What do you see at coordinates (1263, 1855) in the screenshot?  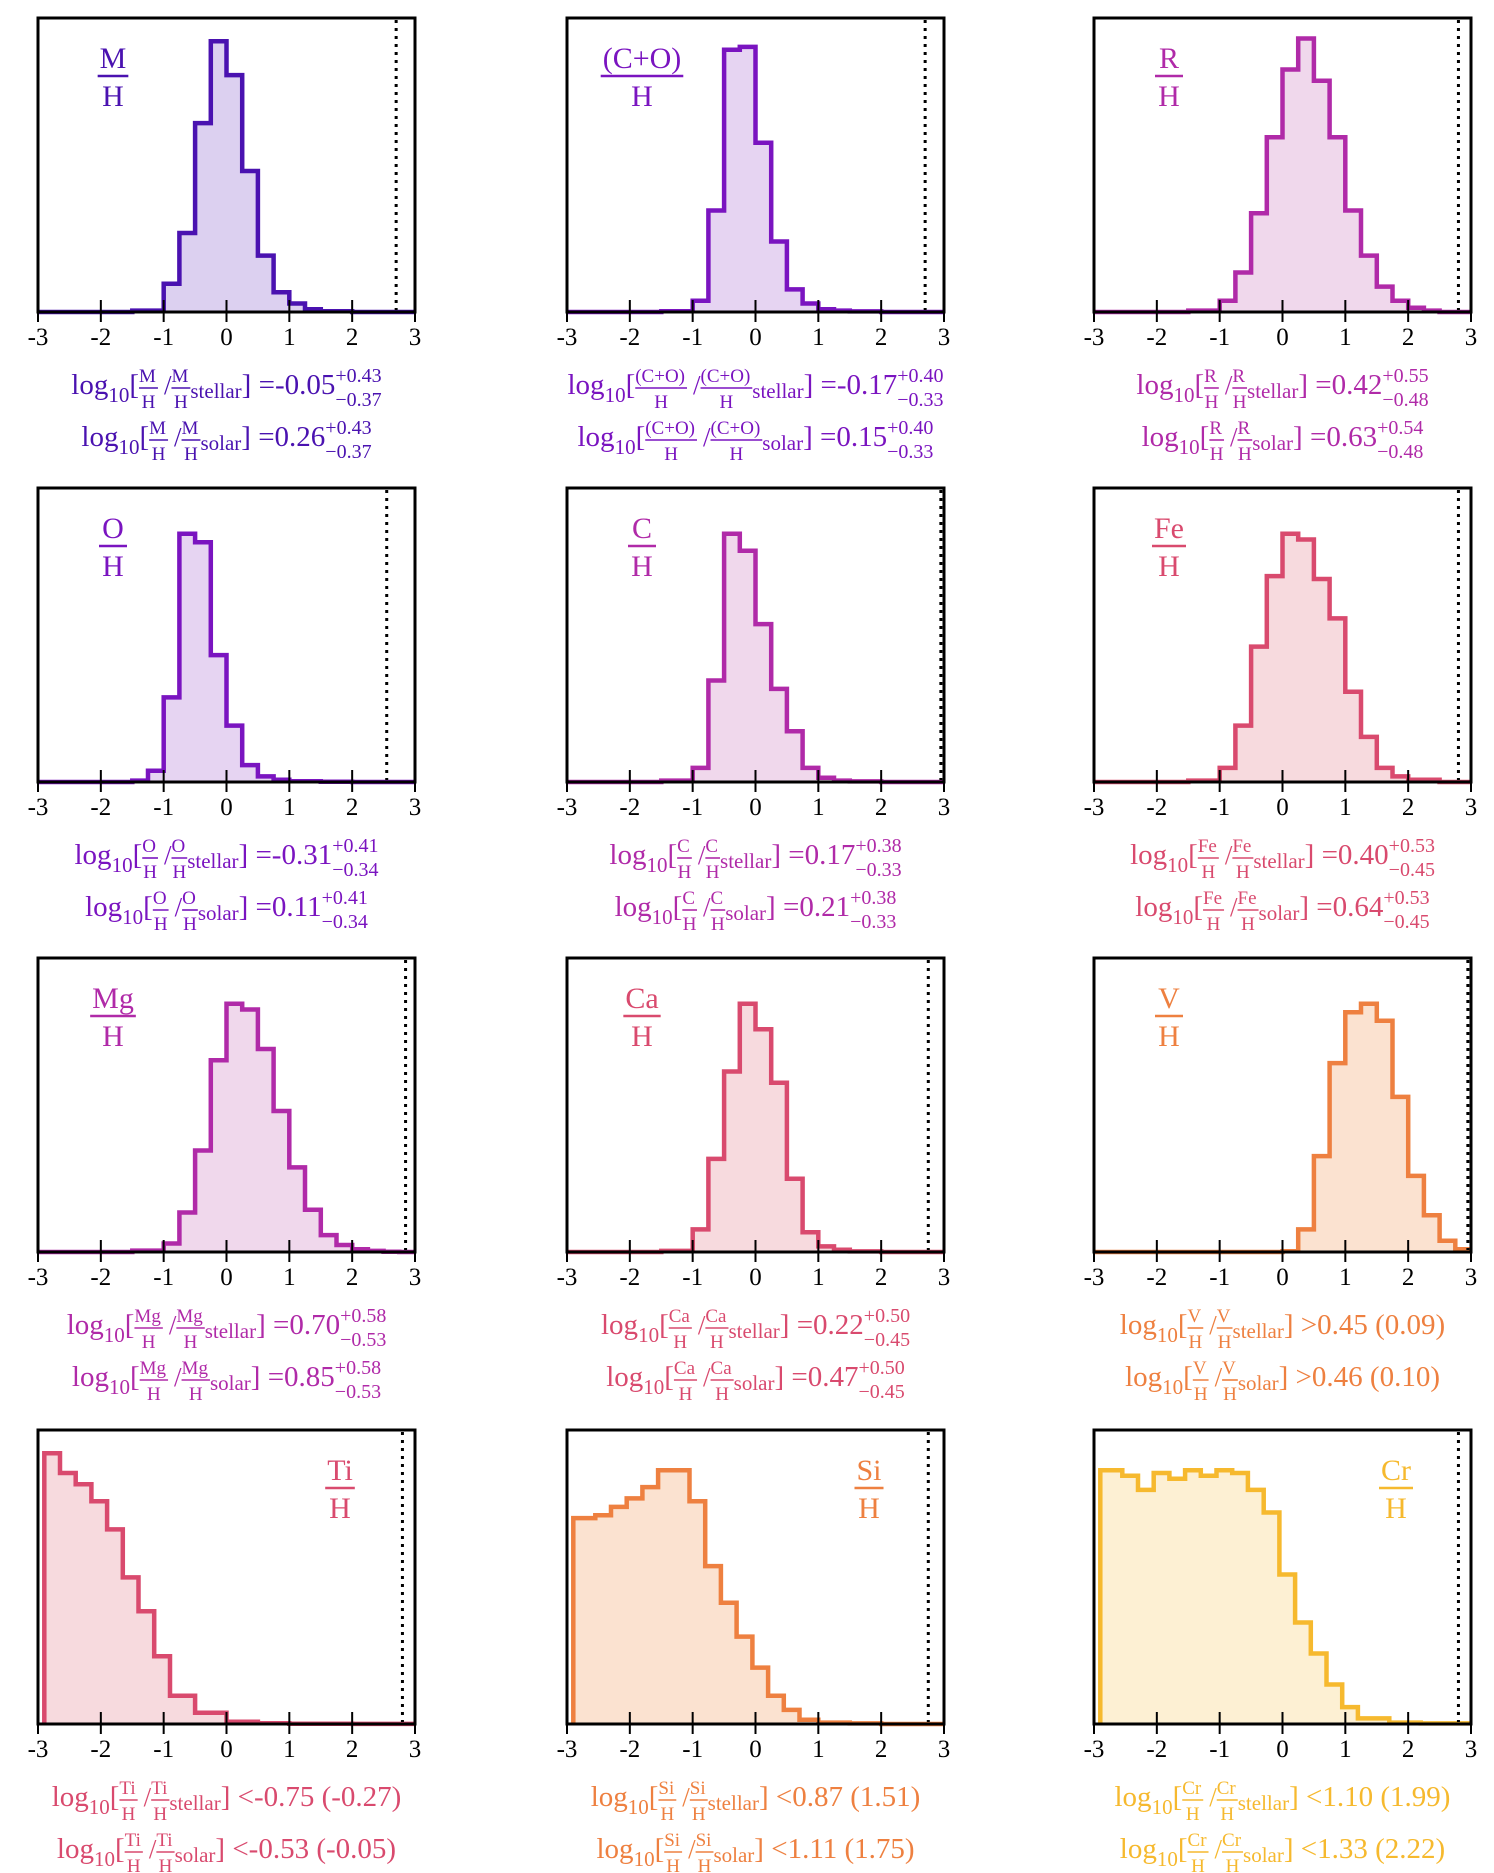 I see `annotation-reference-label: solar` at bounding box center [1263, 1855].